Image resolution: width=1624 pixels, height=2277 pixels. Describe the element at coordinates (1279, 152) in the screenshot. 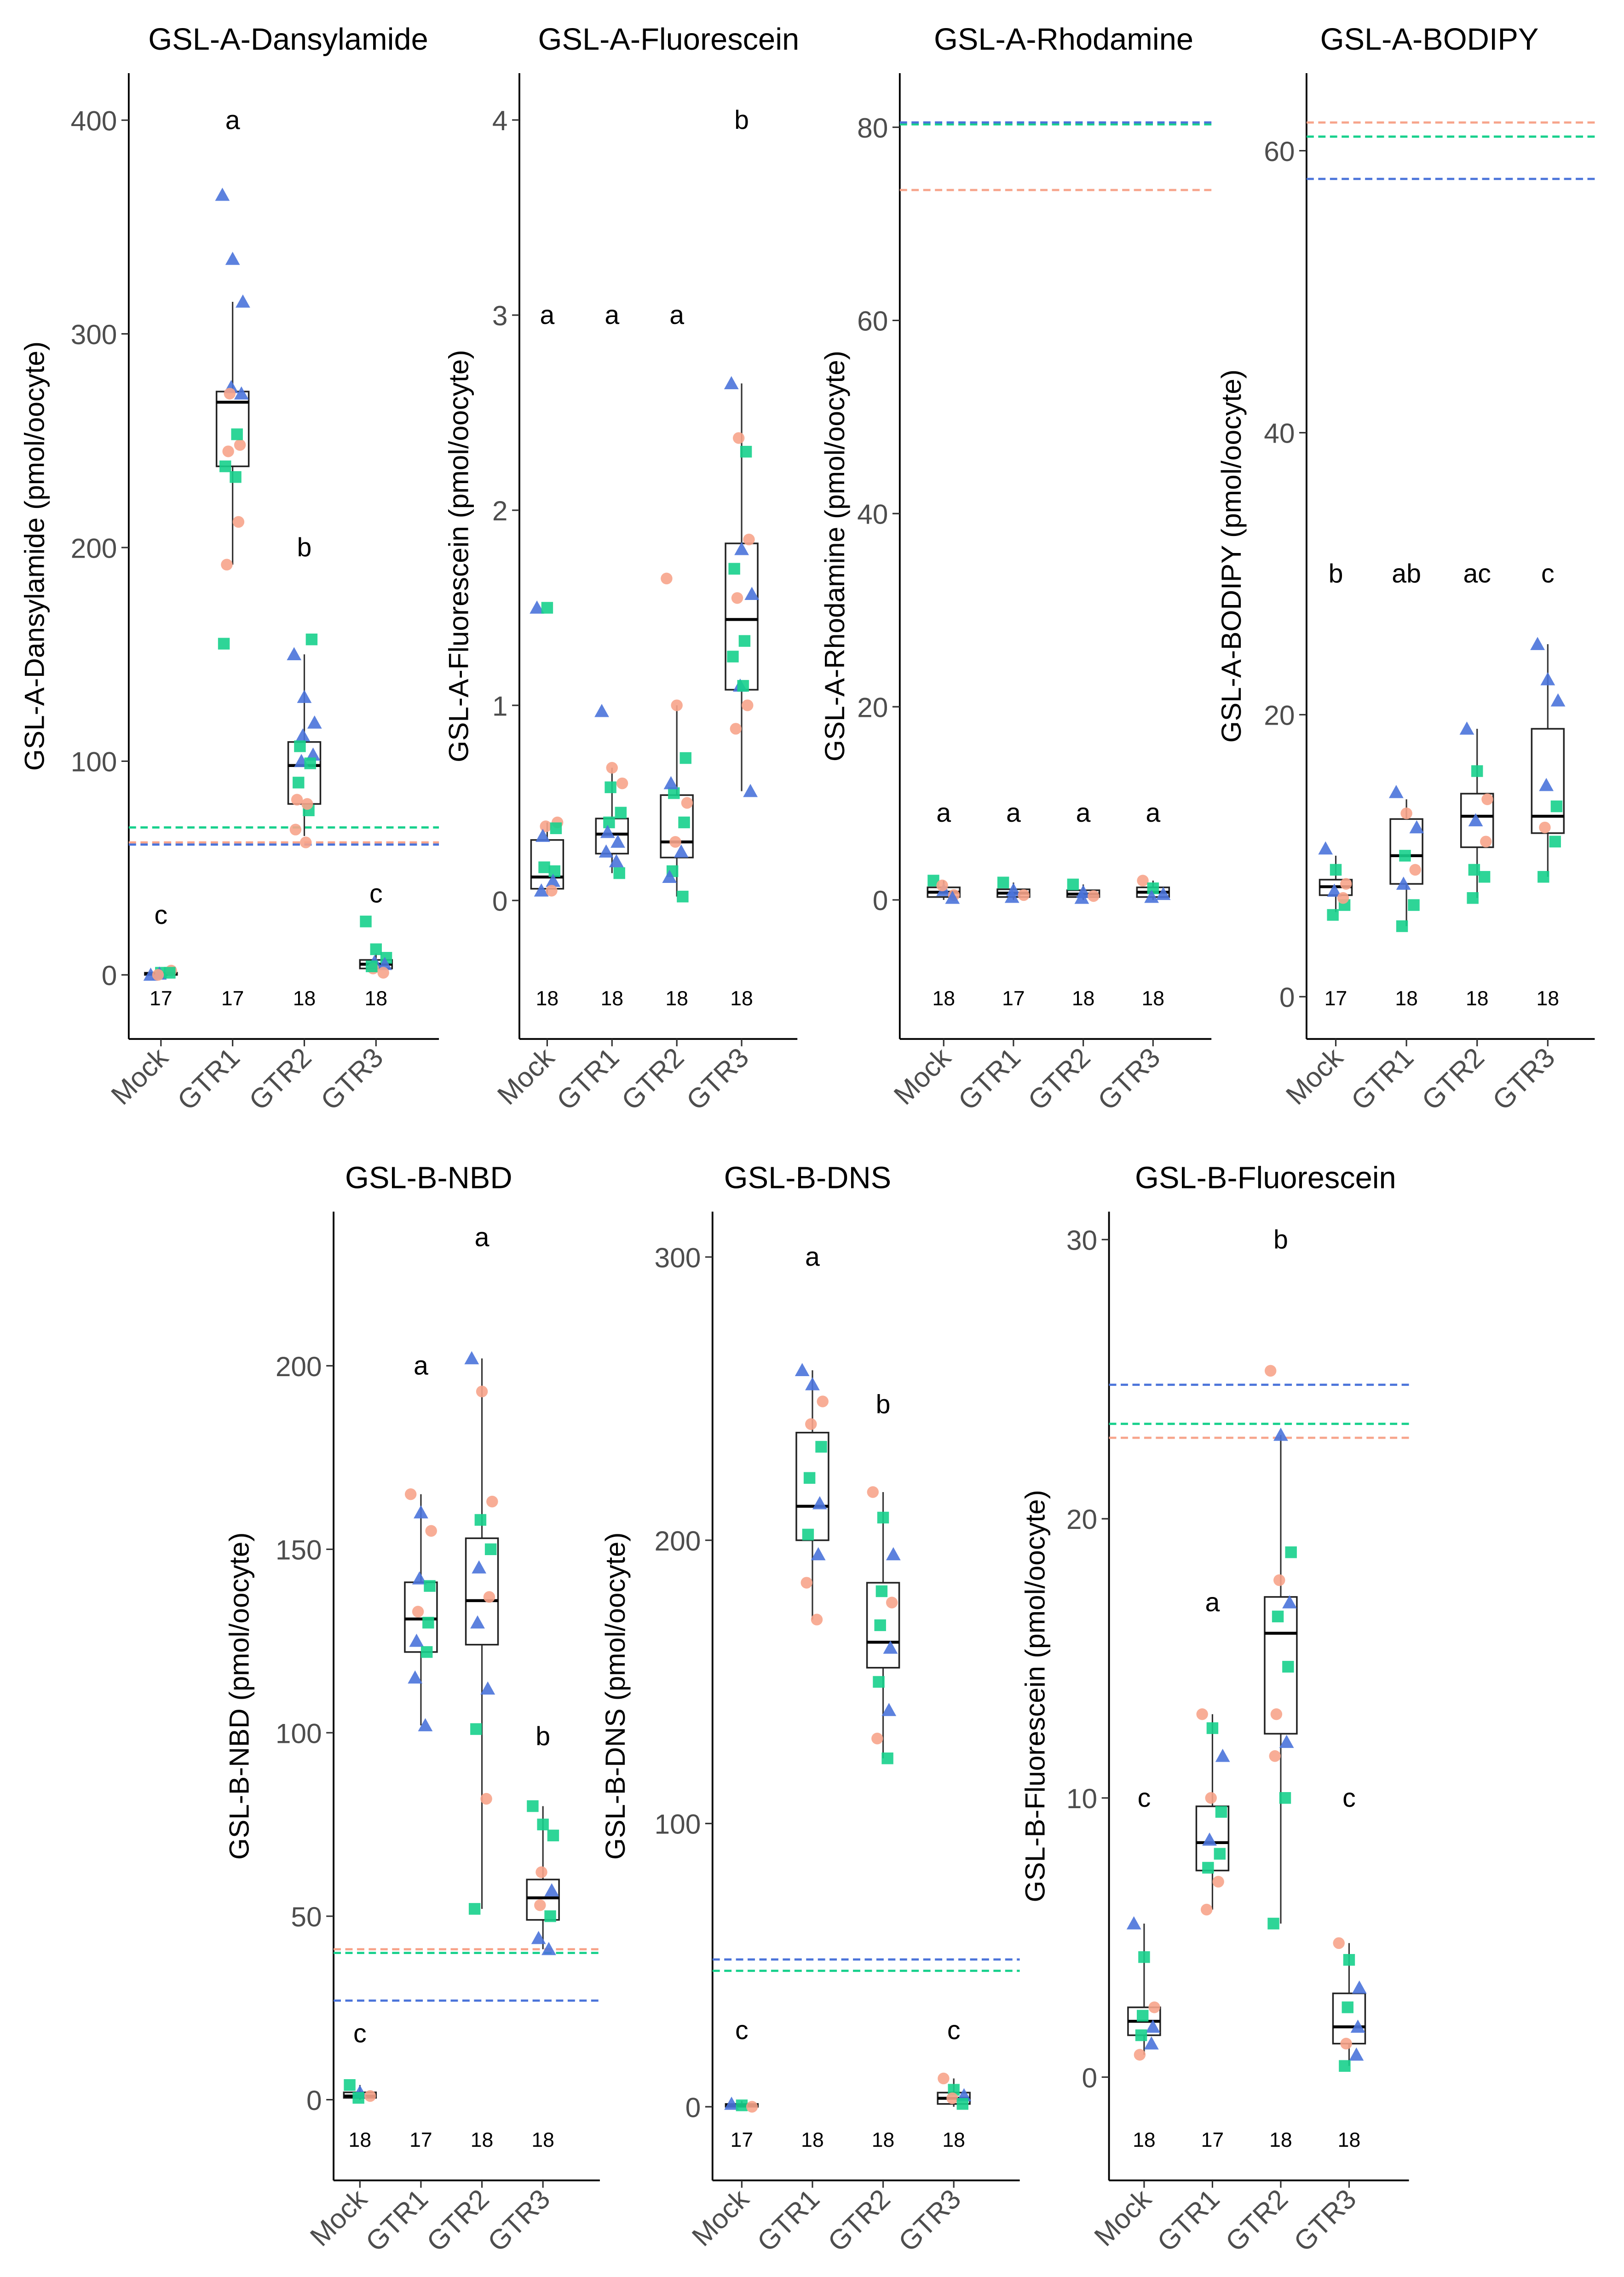

I see `y-tick-label: 60` at that location.